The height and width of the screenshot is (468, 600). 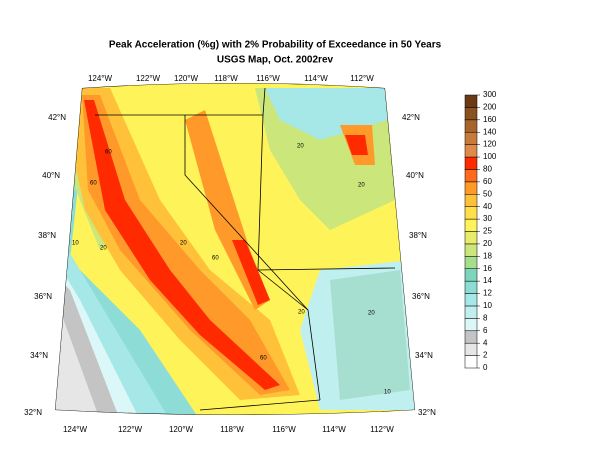 I want to click on colorbar-label: 0, so click(x=485, y=367).